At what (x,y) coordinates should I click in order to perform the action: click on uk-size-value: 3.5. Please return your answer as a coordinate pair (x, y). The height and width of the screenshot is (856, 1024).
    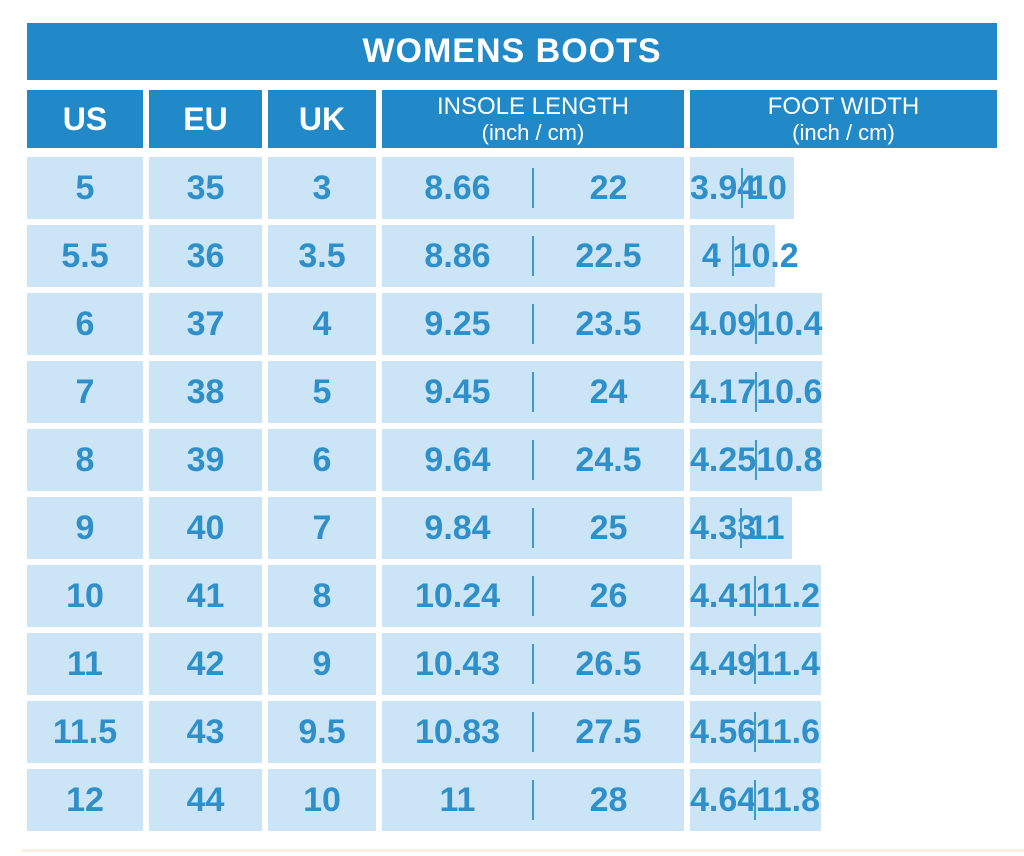
    Looking at the image, I should click on (322, 255).